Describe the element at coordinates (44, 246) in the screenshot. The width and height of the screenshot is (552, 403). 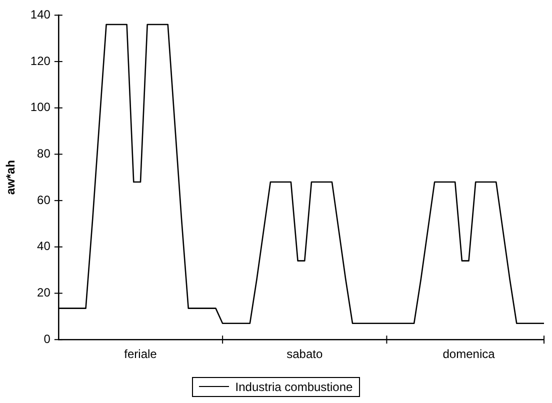
I see `y-tick-label: 40` at that location.